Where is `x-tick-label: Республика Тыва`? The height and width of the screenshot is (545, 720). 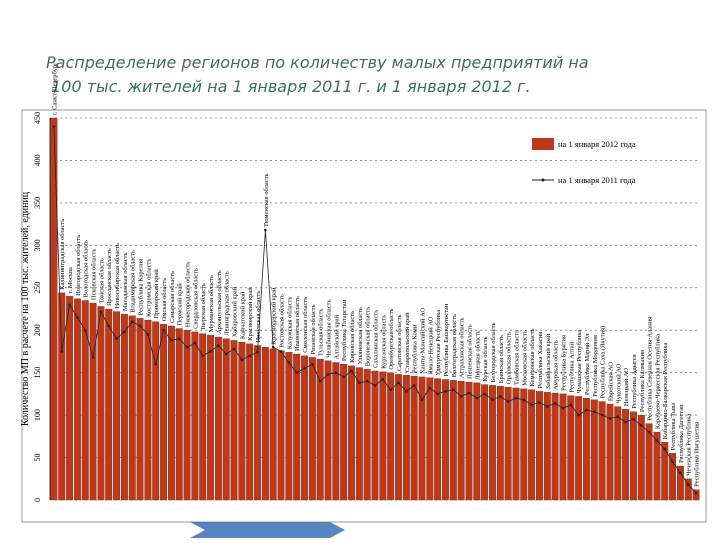 x-tick-label: Республика Тыва is located at coordinates (673, 427).